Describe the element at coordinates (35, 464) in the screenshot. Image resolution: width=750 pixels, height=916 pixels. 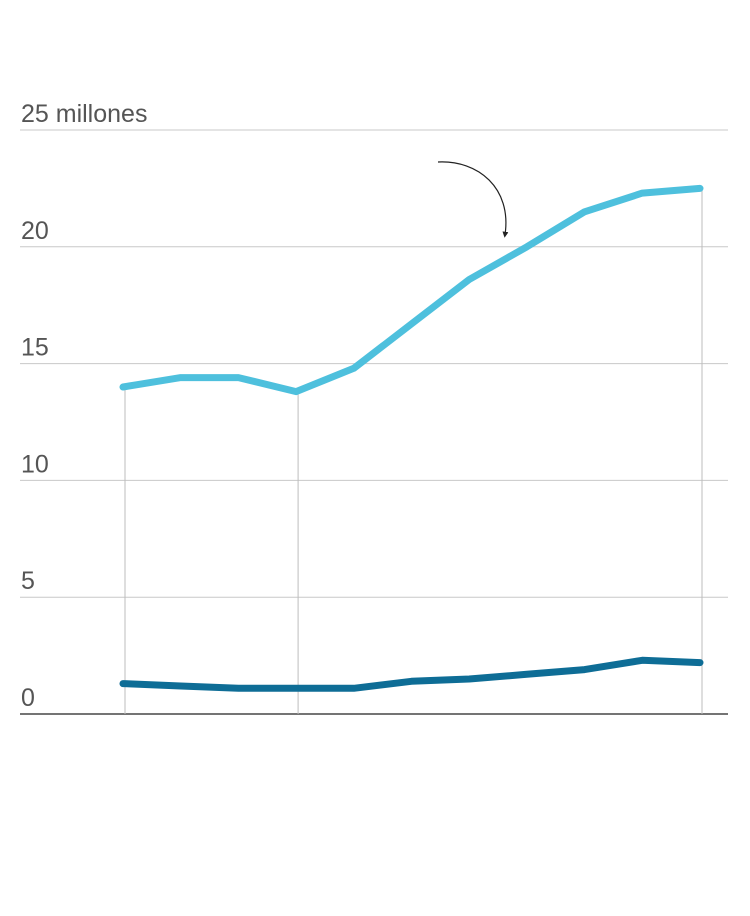
I see `y-tick-label: 10` at that location.